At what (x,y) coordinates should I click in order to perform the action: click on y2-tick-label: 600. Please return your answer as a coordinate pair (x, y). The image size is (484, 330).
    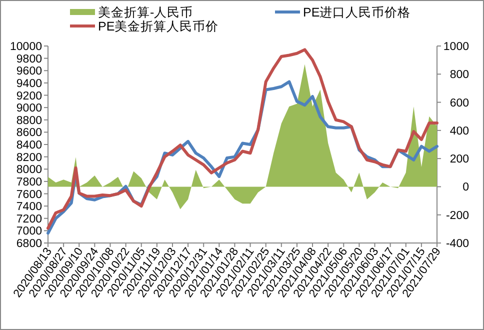
    Looking at the image, I should click on (459, 103).